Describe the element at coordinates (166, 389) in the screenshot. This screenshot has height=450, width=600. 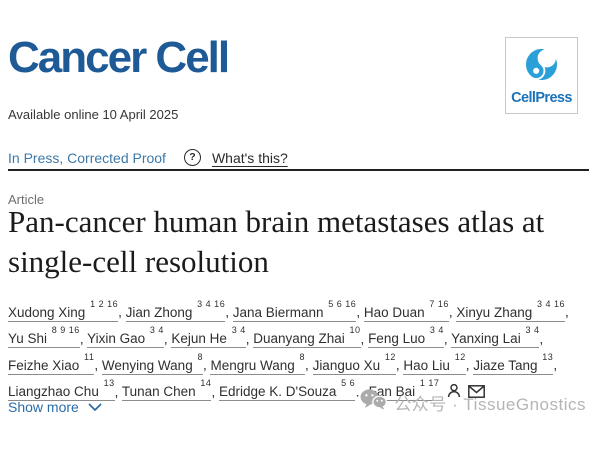
I see `author-link: Tunan Chen 14` at that location.